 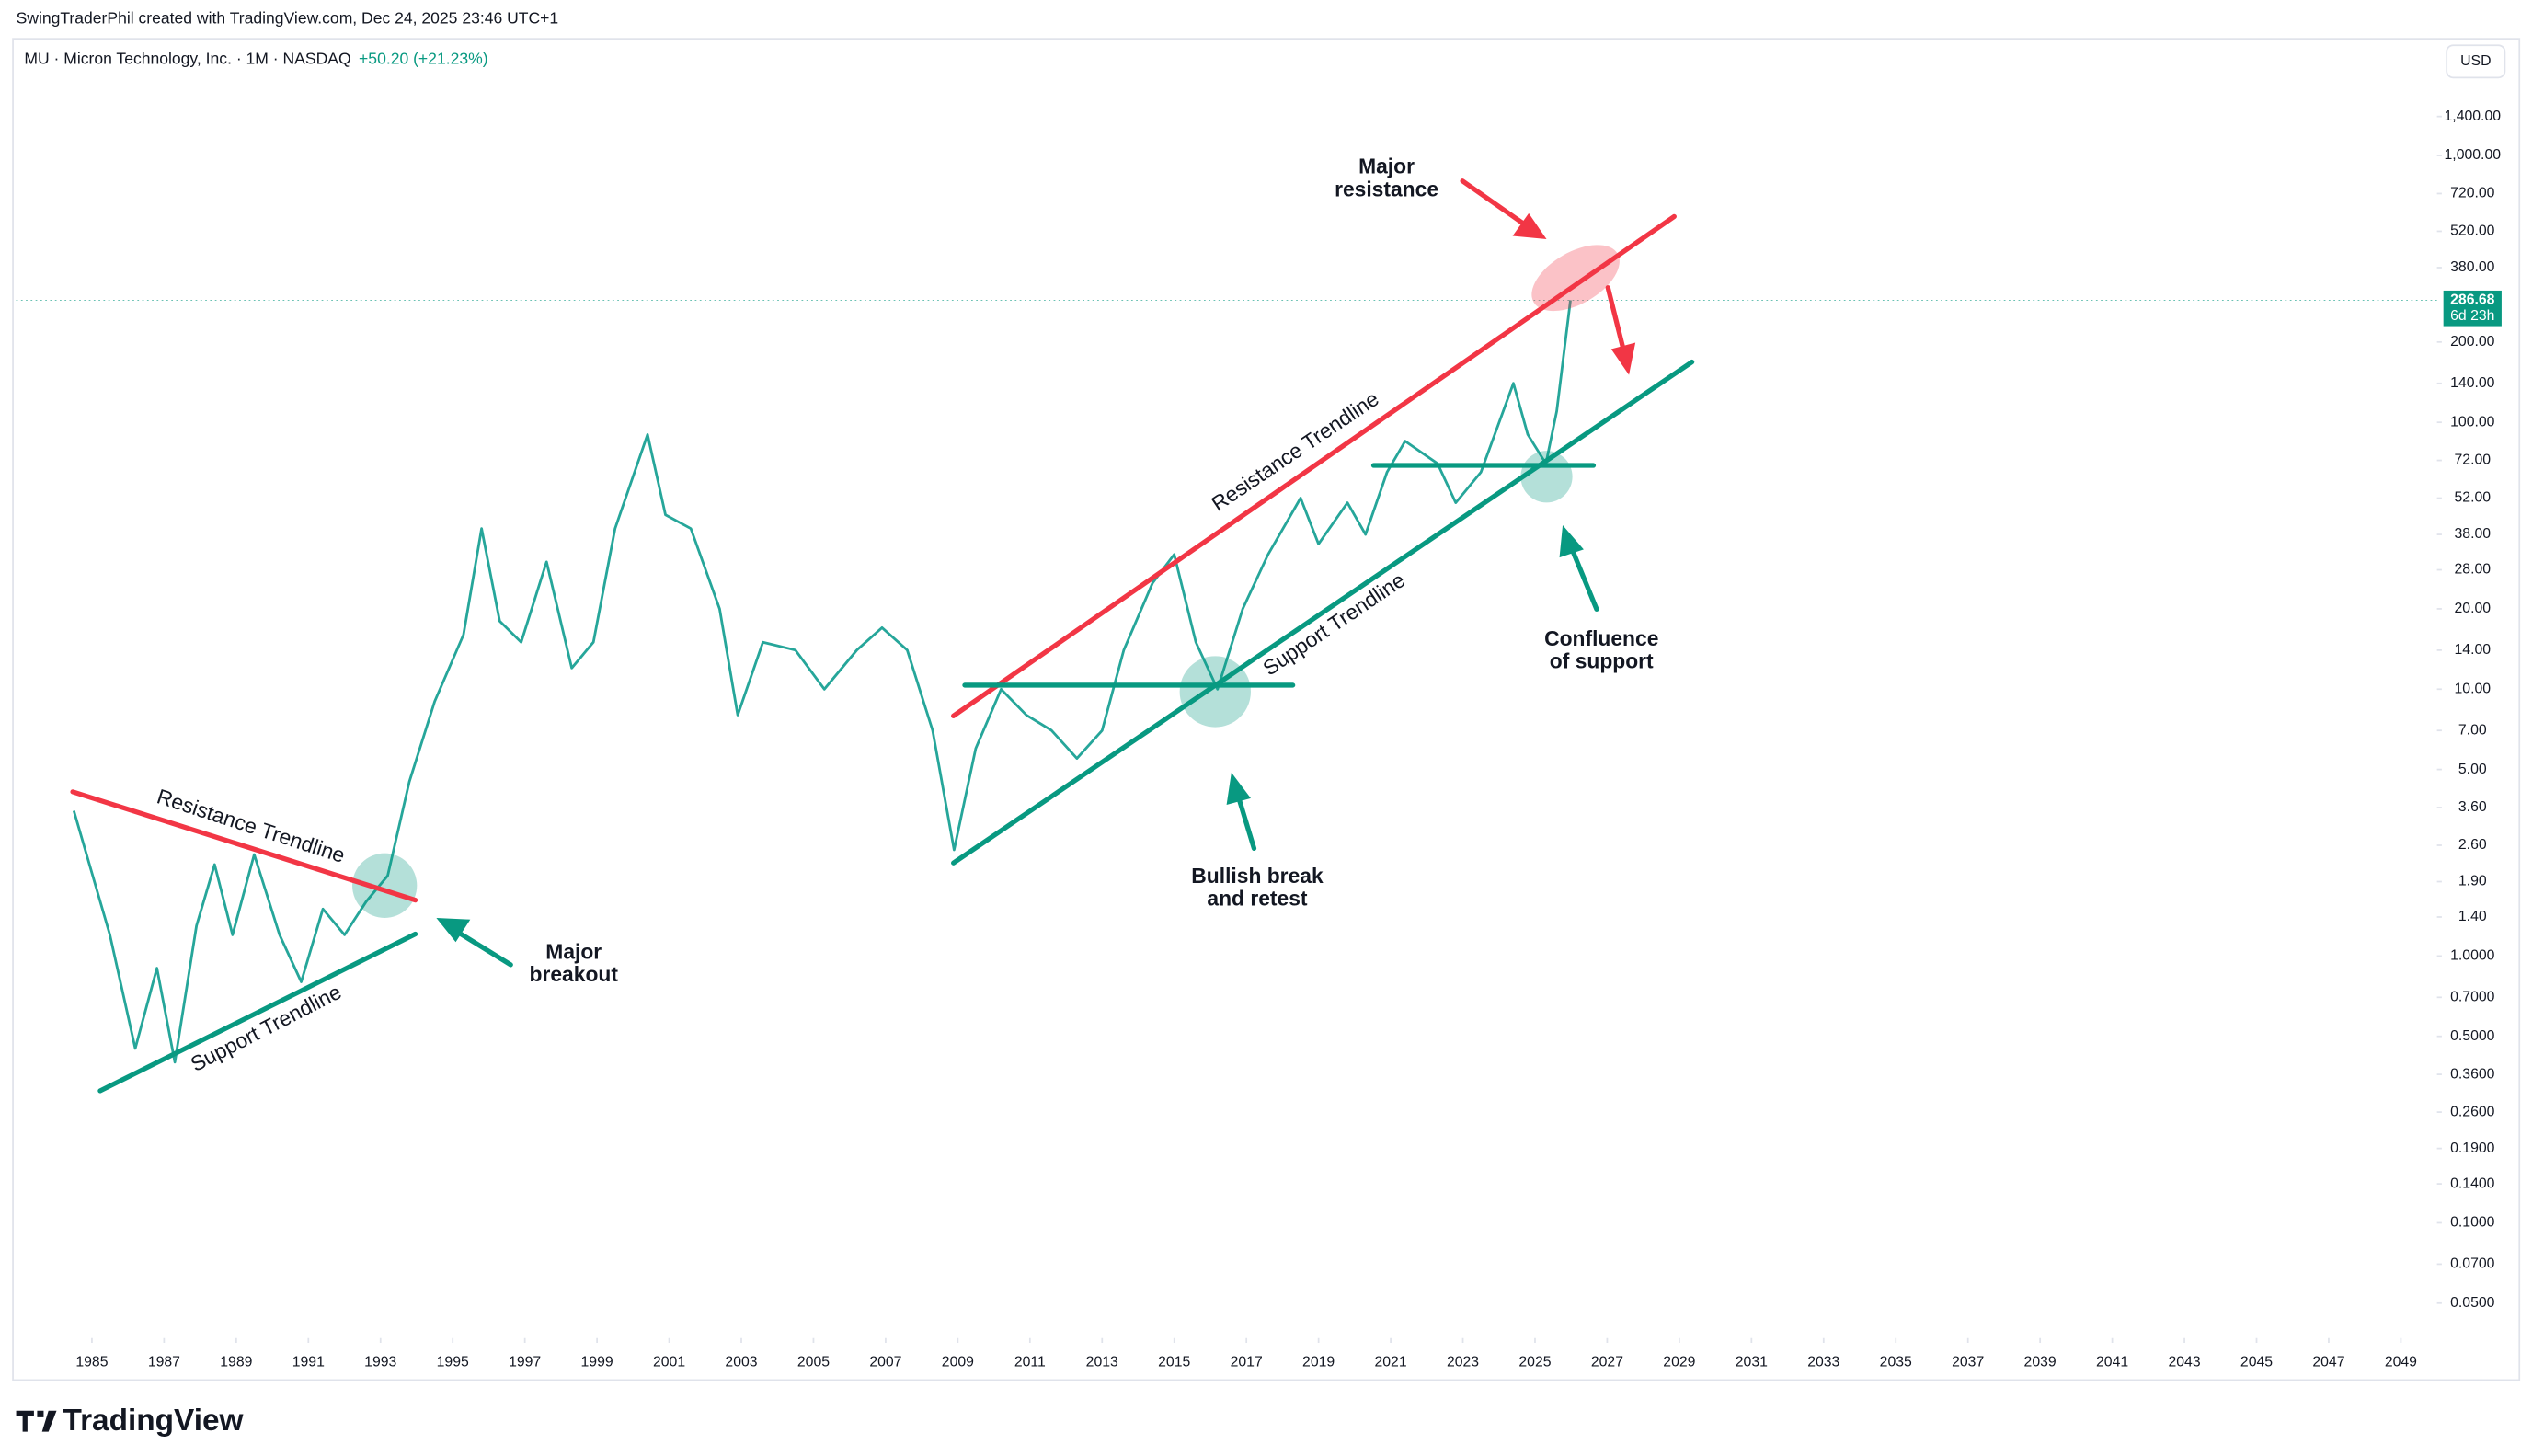 What do you see at coordinates (1679, 1362) in the screenshot?
I see `x-tick-label: 2029` at bounding box center [1679, 1362].